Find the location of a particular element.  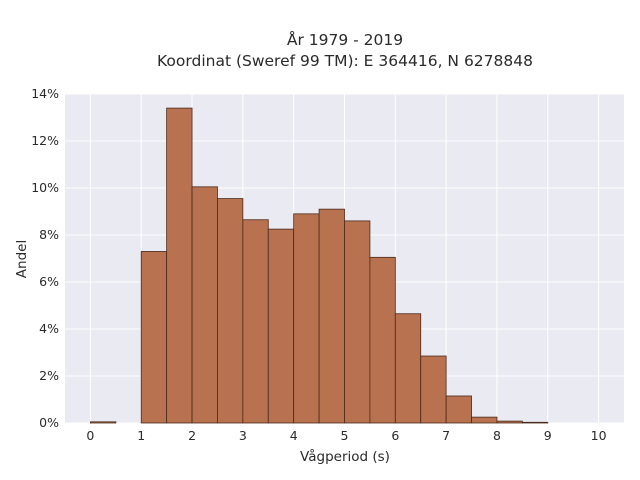

y-axis-label: Andel is located at coordinates (22, 259).